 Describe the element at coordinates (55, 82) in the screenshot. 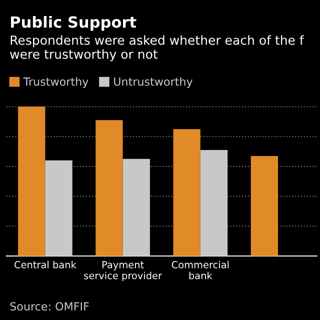

I see `legend-label: Trustworthy` at that location.